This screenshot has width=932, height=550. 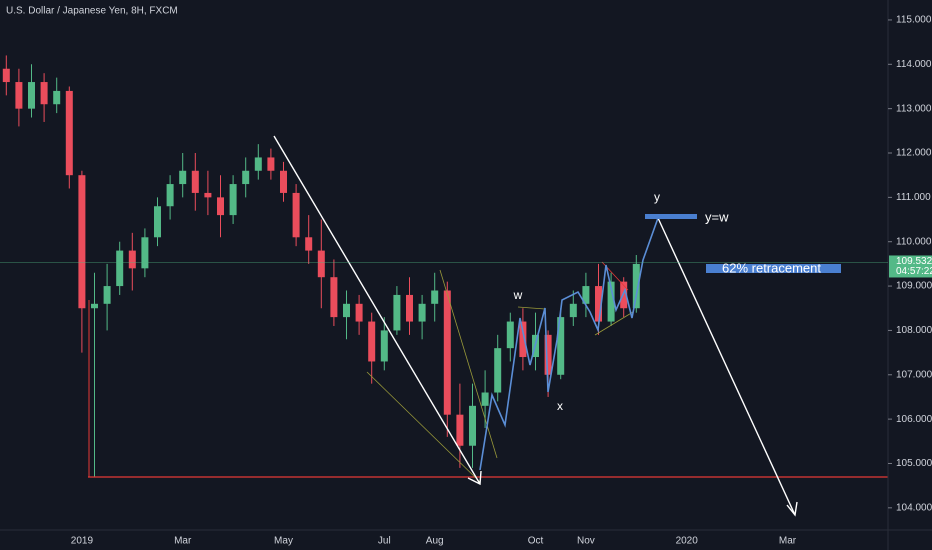 I want to click on y-tick-label: 115.000, so click(x=914, y=20).